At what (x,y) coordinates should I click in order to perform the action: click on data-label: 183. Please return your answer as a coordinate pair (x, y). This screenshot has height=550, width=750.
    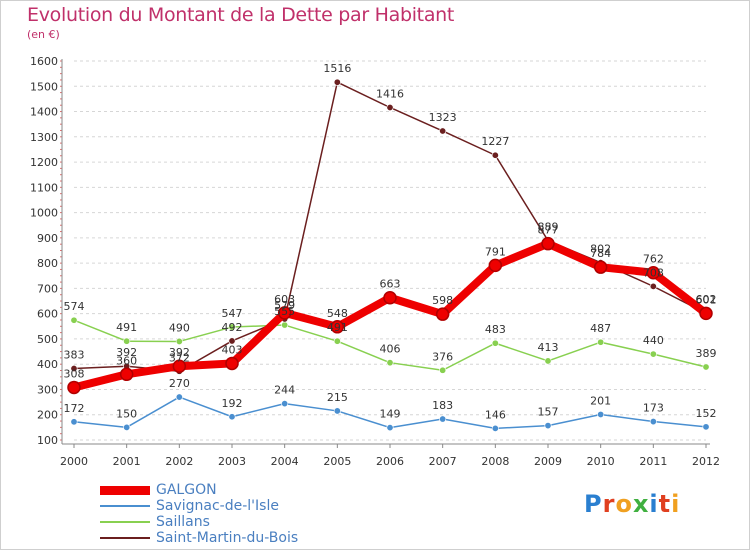
    Looking at the image, I should click on (442, 405).